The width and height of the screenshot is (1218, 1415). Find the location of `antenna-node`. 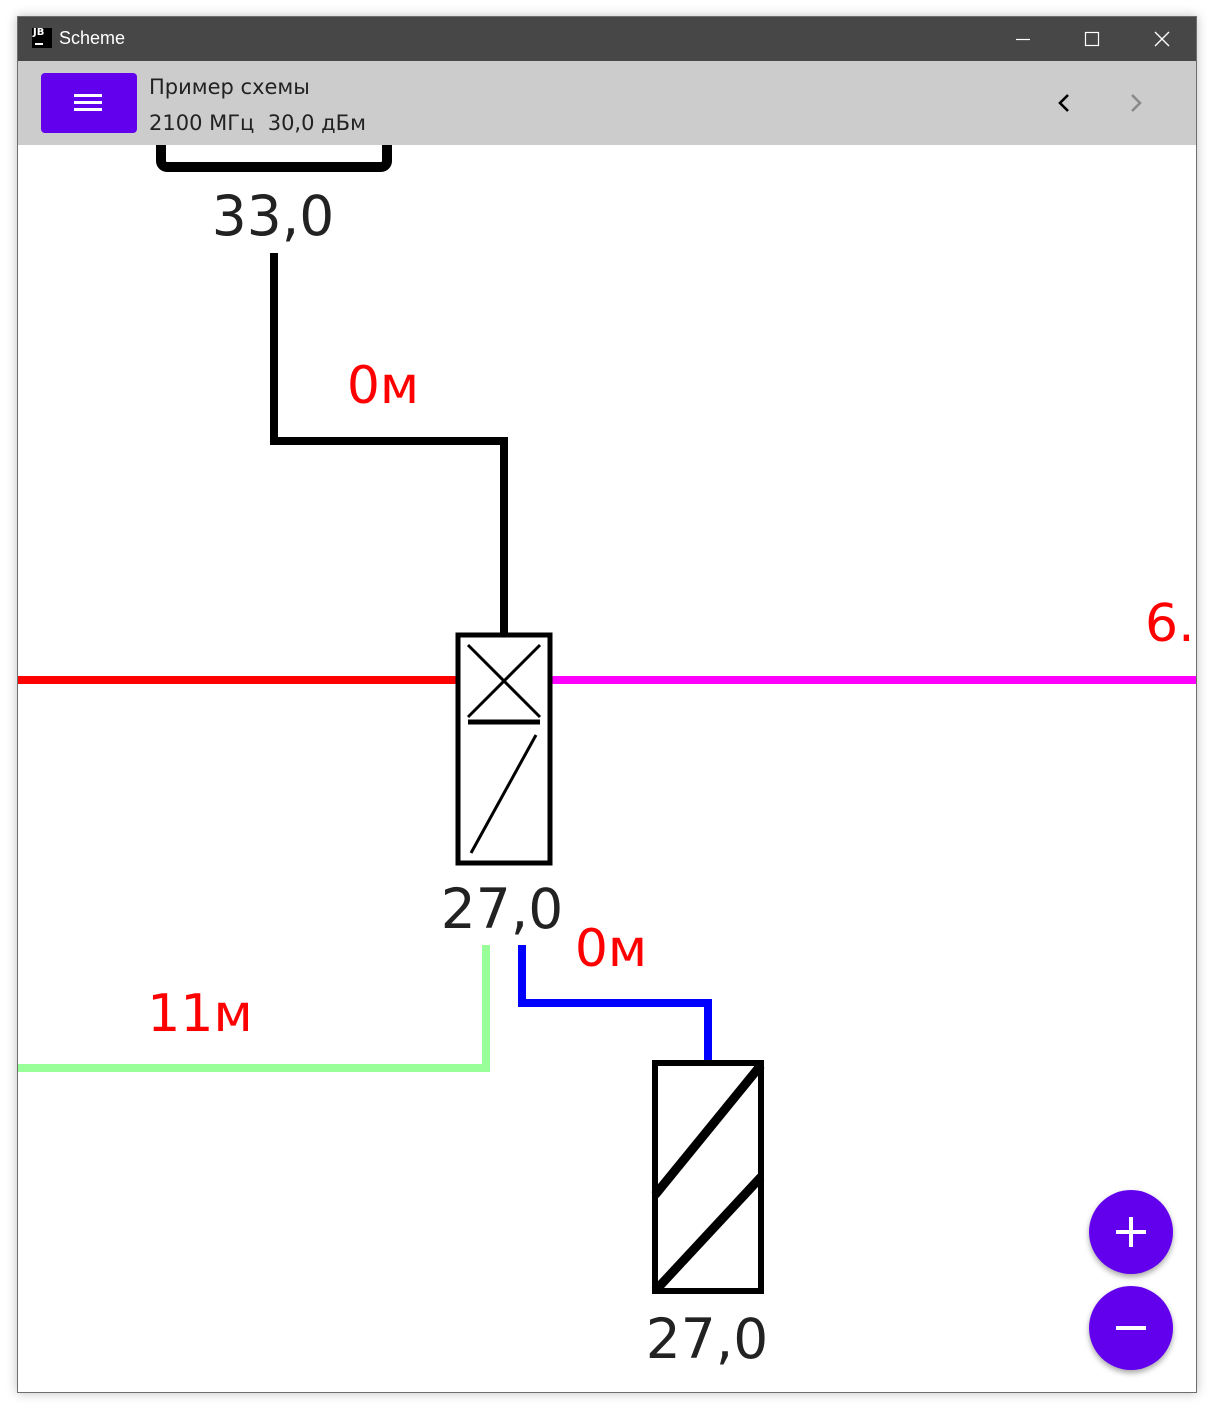

antenna-node is located at coordinates (708, 1177).